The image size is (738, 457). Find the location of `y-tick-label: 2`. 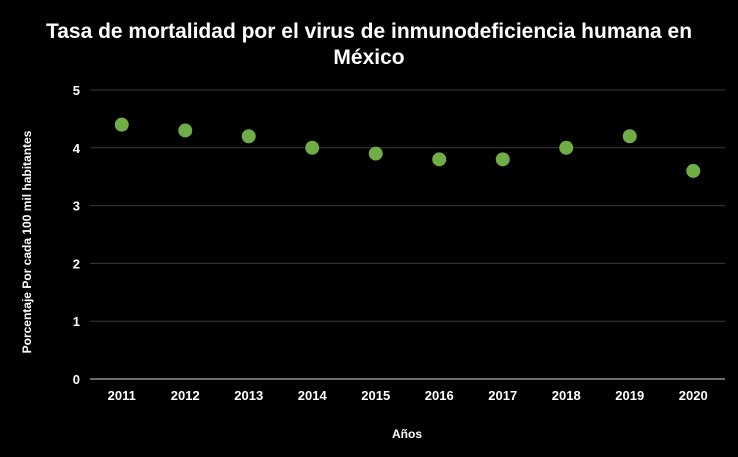

y-tick-label: 2 is located at coordinates (76, 263).